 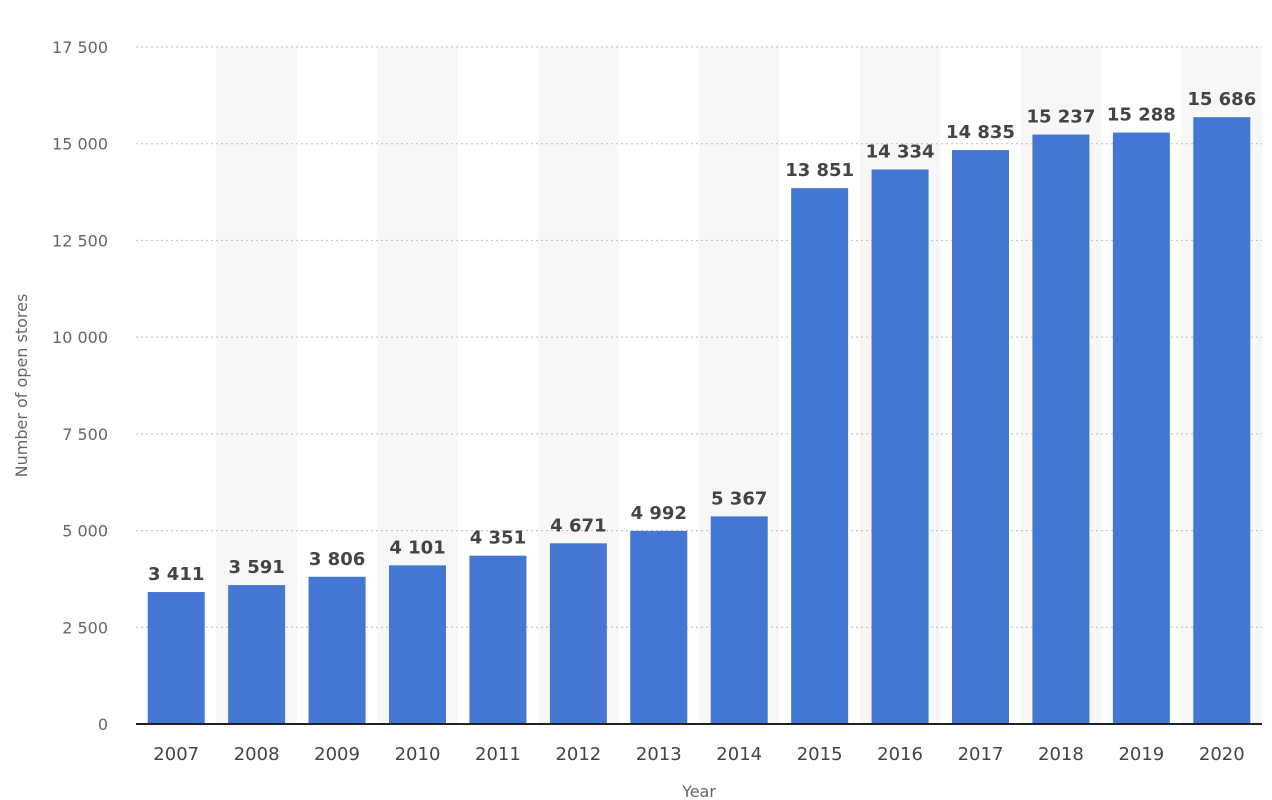 What do you see at coordinates (698, 791) in the screenshot?
I see `x-axis-title: Year` at bounding box center [698, 791].